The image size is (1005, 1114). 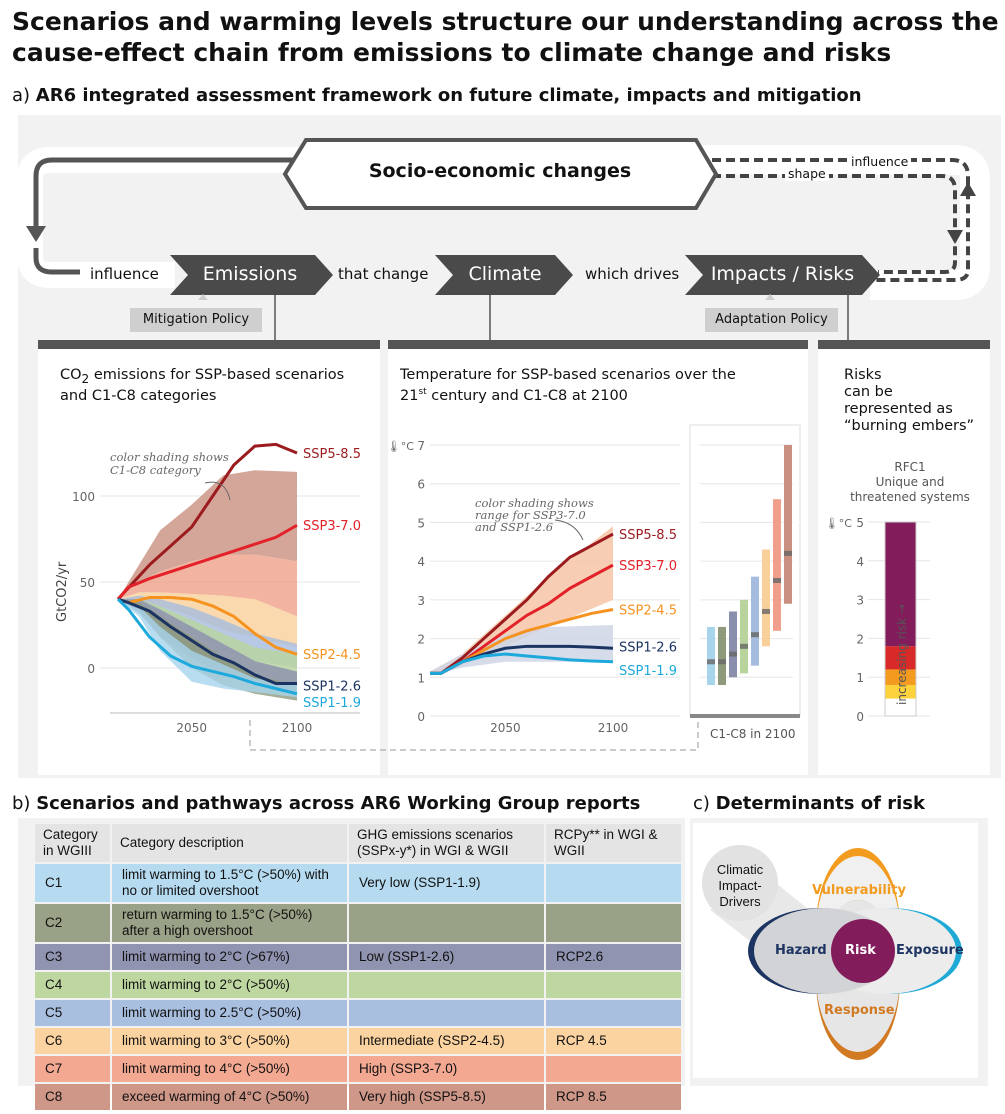 What do you see at coordinates (166, 194) in the screenshot?
I see `loop-arrow-left` at bounding box center [166, 194].